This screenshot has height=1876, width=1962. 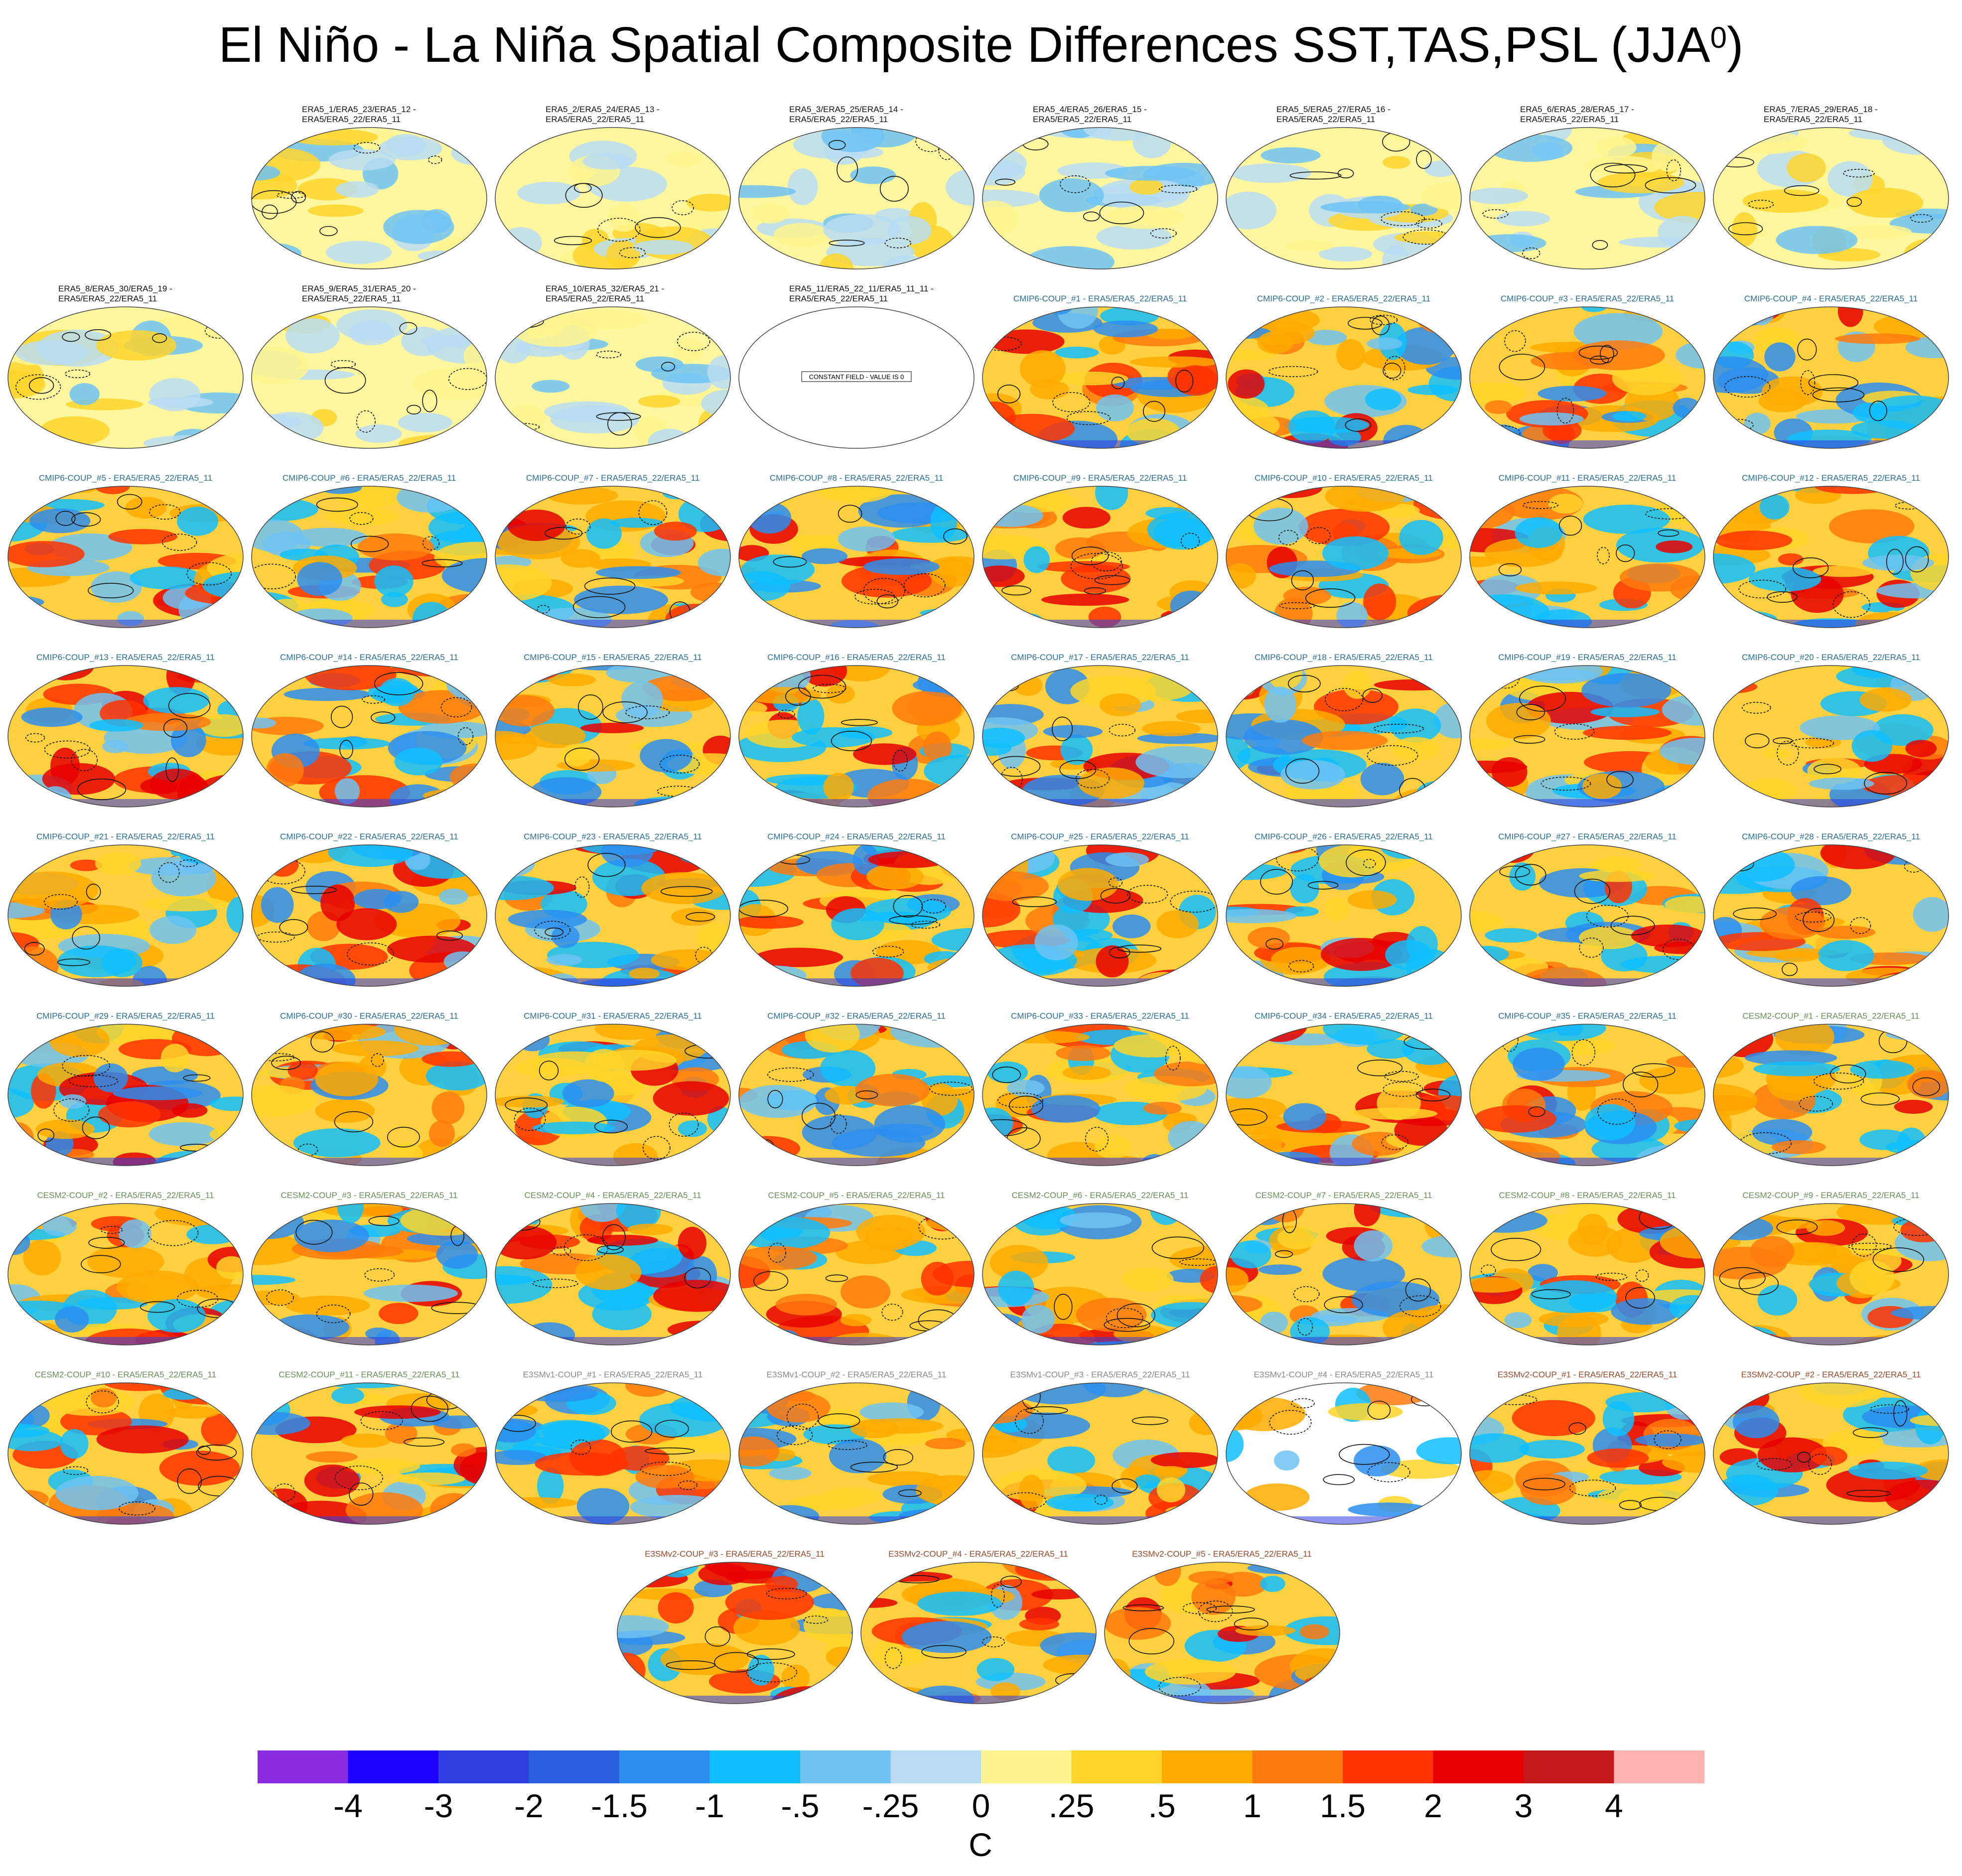 What do you see at coordinates (1831, 1264) in the screenshot?
I see `map-panel: CESM2-COUP_#9 - ERA5/ERA5_22/ERA5_11` at bounding box center [1831, 1264].